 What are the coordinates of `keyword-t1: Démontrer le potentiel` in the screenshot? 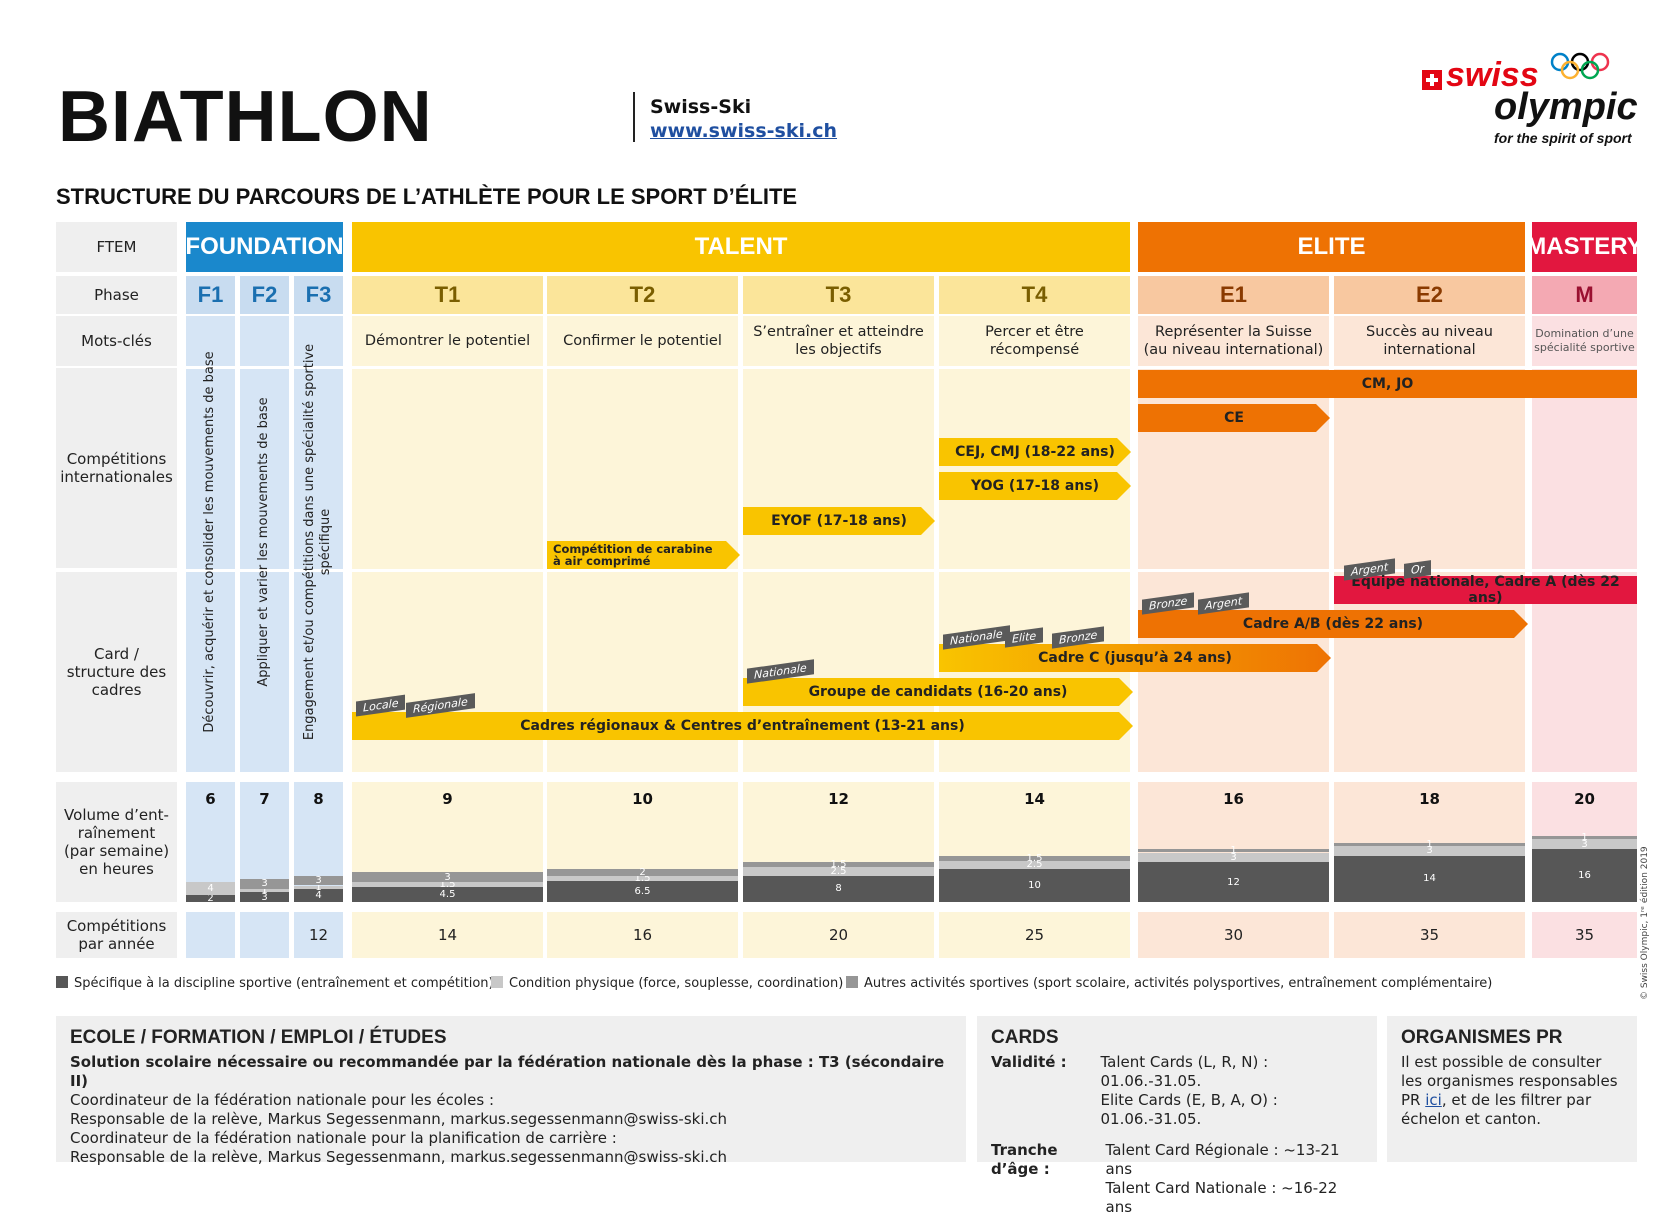 It's located at (447, 341).